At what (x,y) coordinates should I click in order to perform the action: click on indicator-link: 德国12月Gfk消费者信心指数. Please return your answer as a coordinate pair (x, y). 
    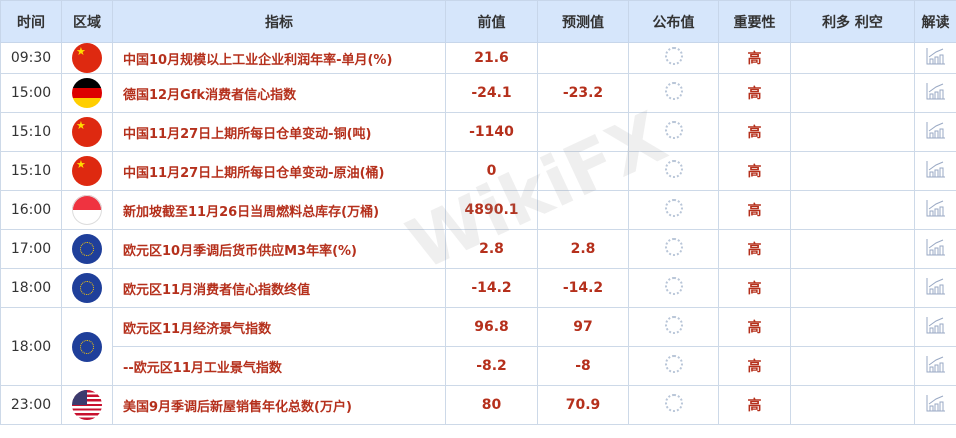
    Looking at the image, I should click on (279, 93).